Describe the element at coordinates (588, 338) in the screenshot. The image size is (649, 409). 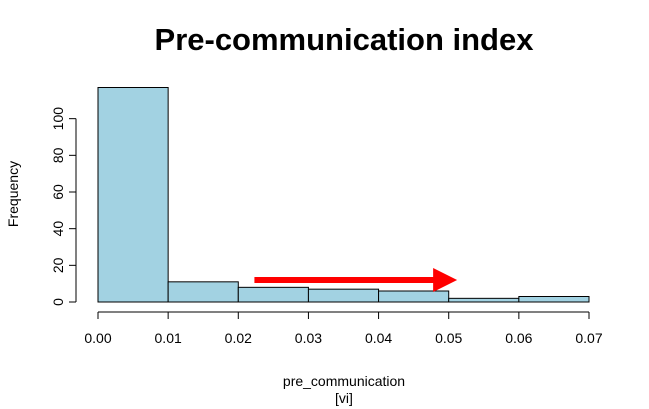
I see `x-tick-label: 0.07` at that location.